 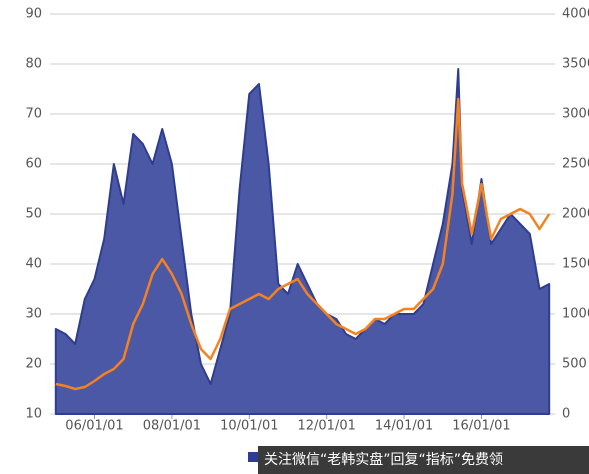 I want to click on x-tick-label: 14/01/01, so click(x=404, y=426).